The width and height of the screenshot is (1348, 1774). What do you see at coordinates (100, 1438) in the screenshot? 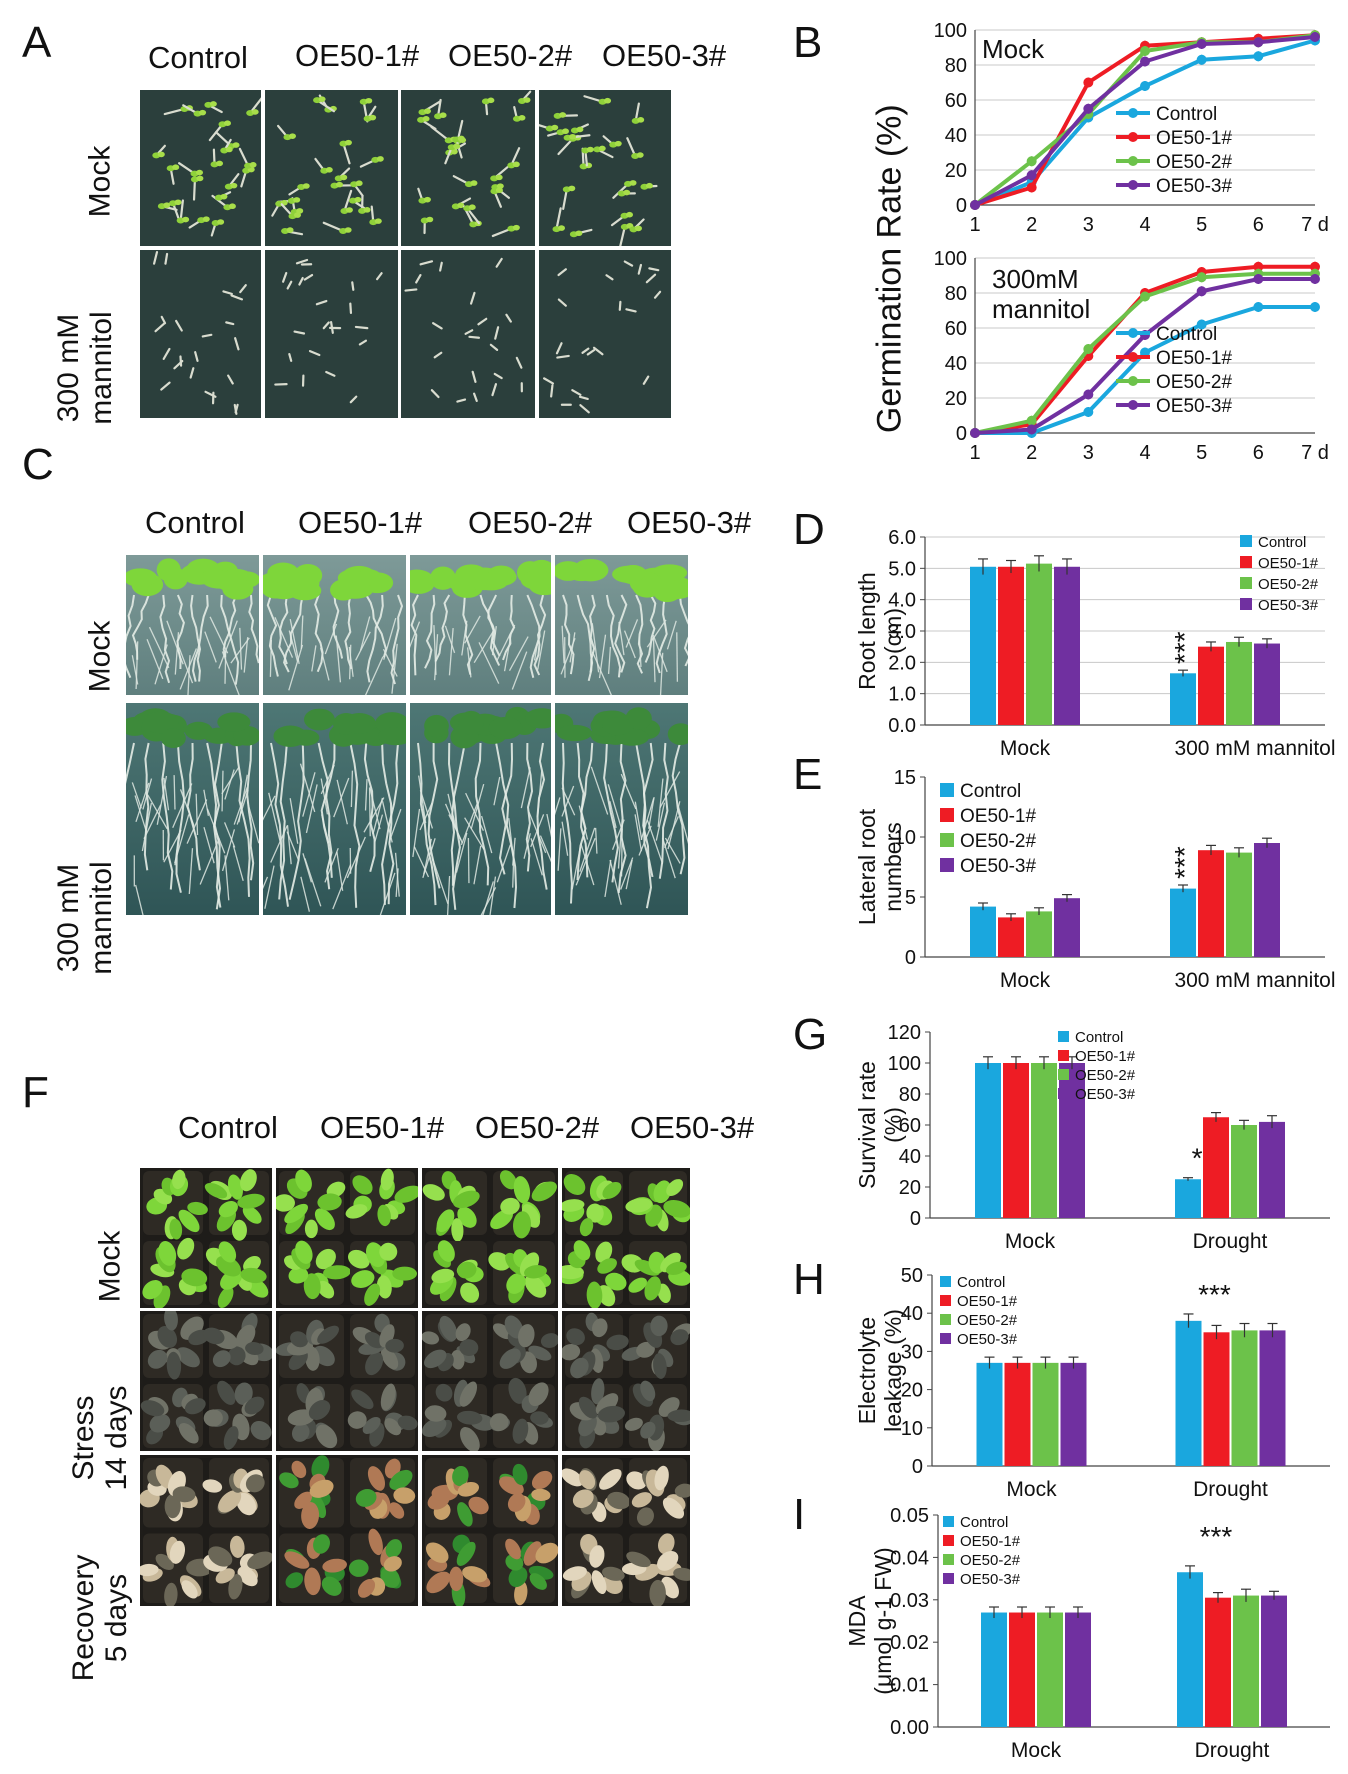
I see `row-label-stress-f: Stress 14 days` at bounding box center [100, 1438].